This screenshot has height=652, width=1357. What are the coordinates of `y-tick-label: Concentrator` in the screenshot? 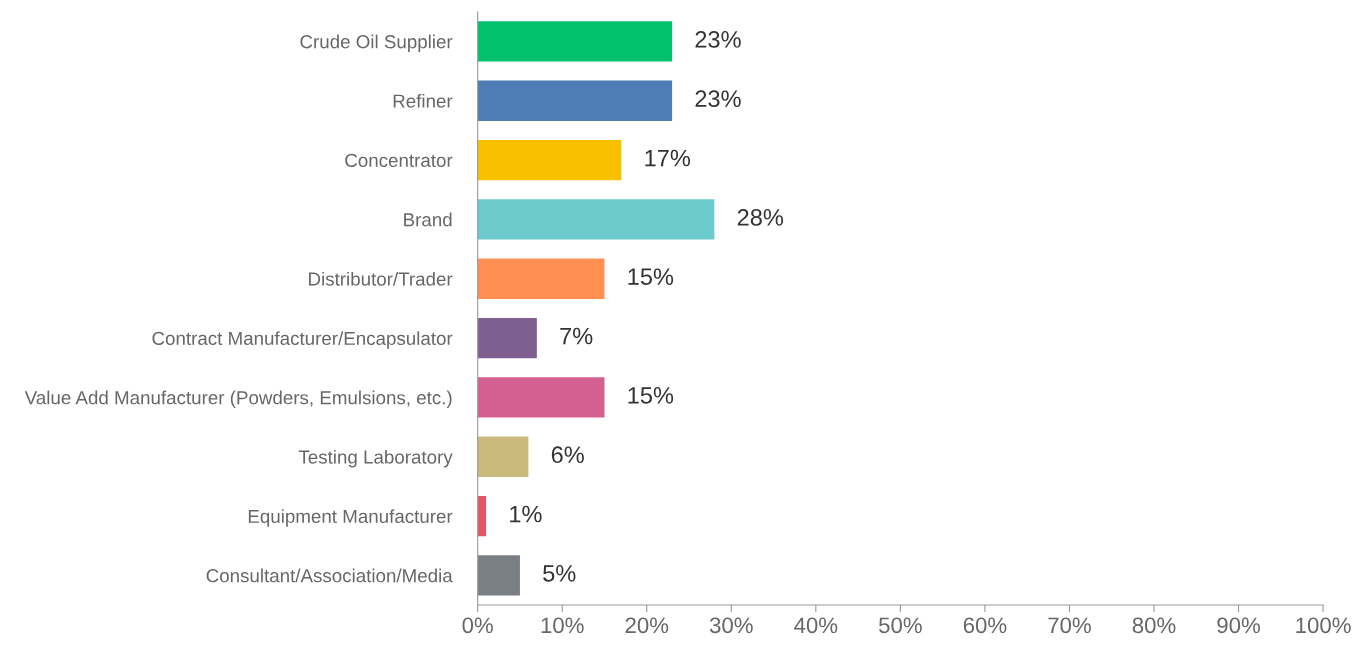 It's located at (399, 160).